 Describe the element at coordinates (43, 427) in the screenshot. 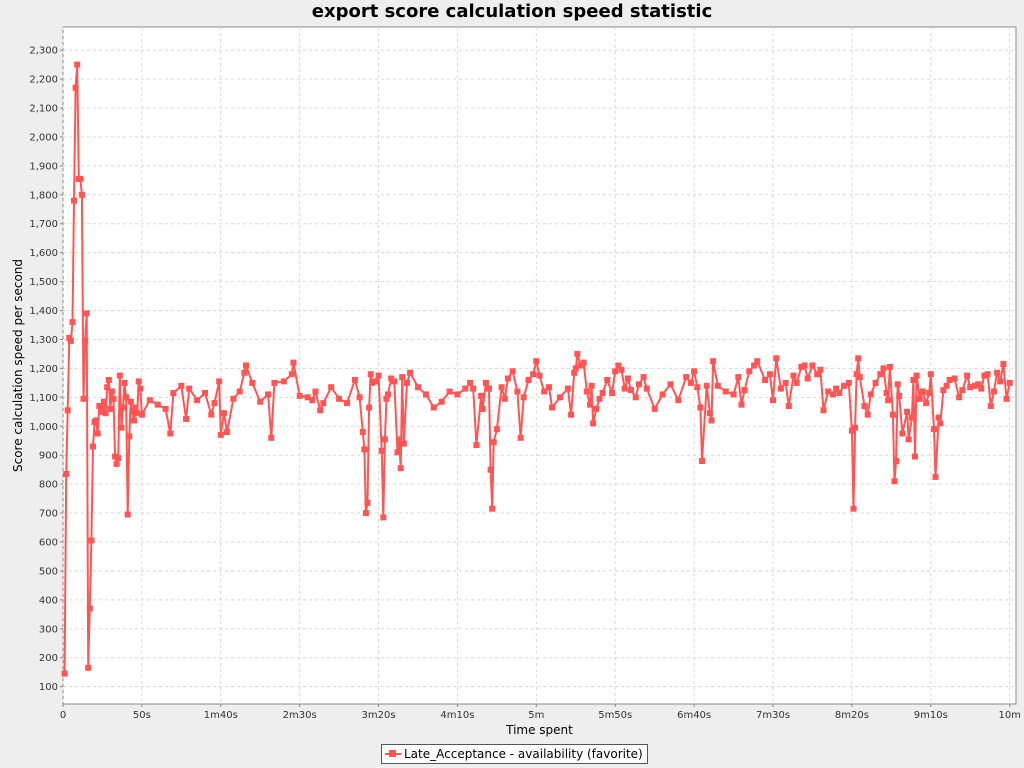

I see `y-tick-label: 1,000` at that location.